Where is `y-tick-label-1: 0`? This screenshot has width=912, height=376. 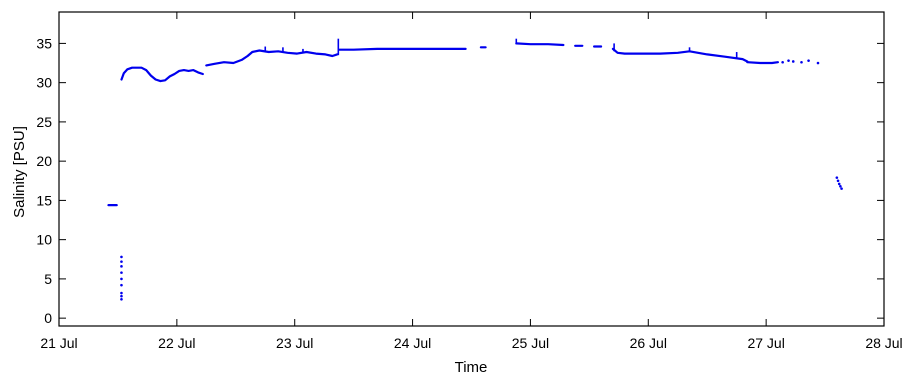
y-tick-label-1: 0 is located at coordinates (48, 318).